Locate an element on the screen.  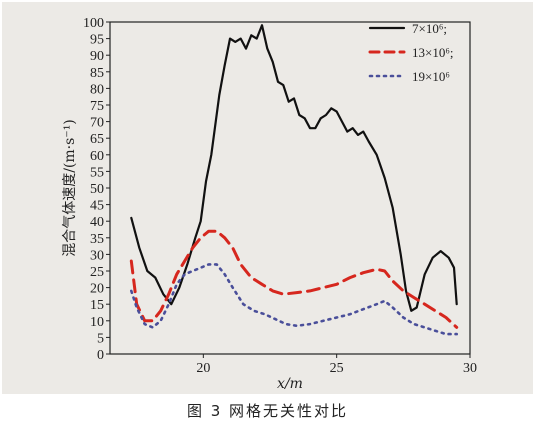
y-tick-label: 65 is located at coordinates (97, 139).